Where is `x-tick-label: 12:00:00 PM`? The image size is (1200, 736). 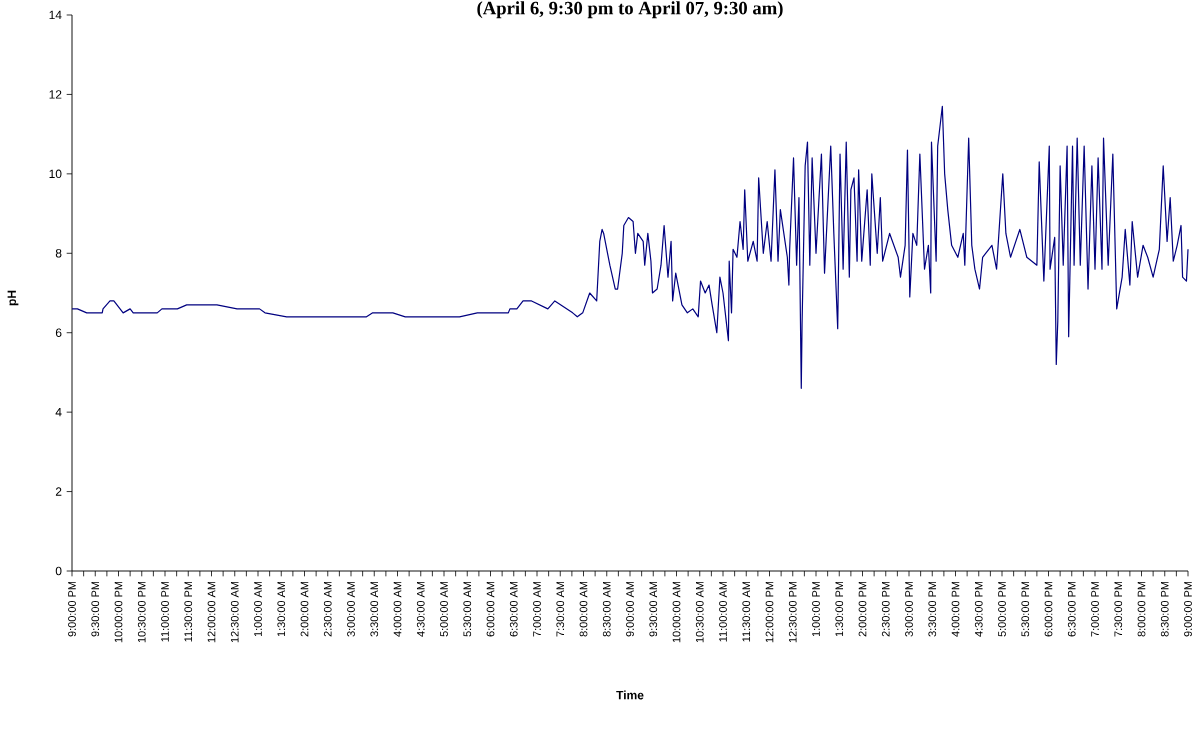 x-tick-label: 12:00:00 PM is located at coordinates (769, 612).